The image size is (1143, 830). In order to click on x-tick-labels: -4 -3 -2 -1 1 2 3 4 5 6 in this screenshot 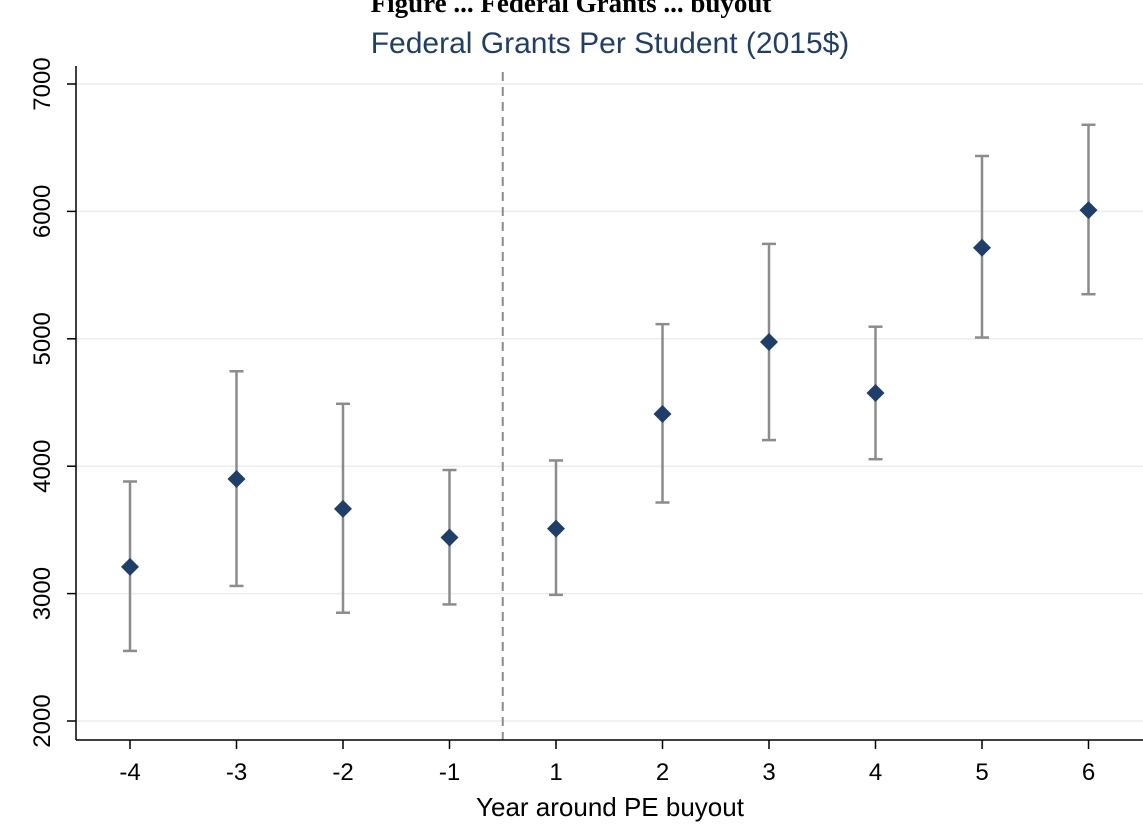, I will do `click(607, 772)`.